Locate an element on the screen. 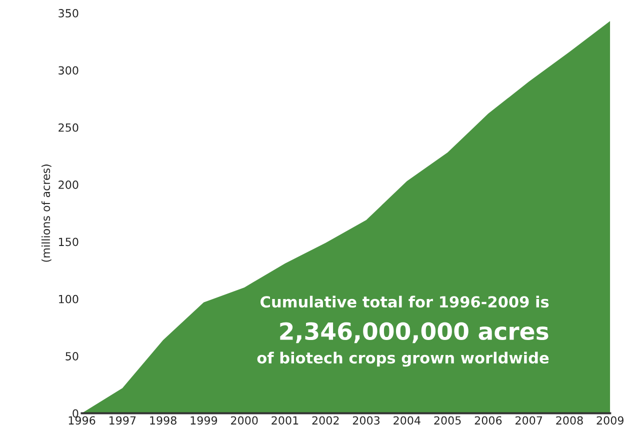  y-axis-title: (millions of acres) is located at coordinates (46, 213).